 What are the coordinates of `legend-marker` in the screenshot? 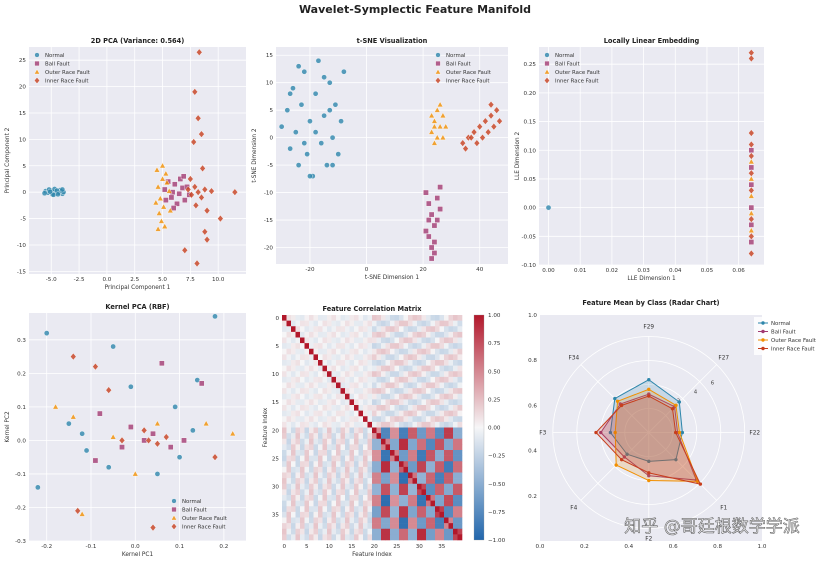 It's located at (547, 71).